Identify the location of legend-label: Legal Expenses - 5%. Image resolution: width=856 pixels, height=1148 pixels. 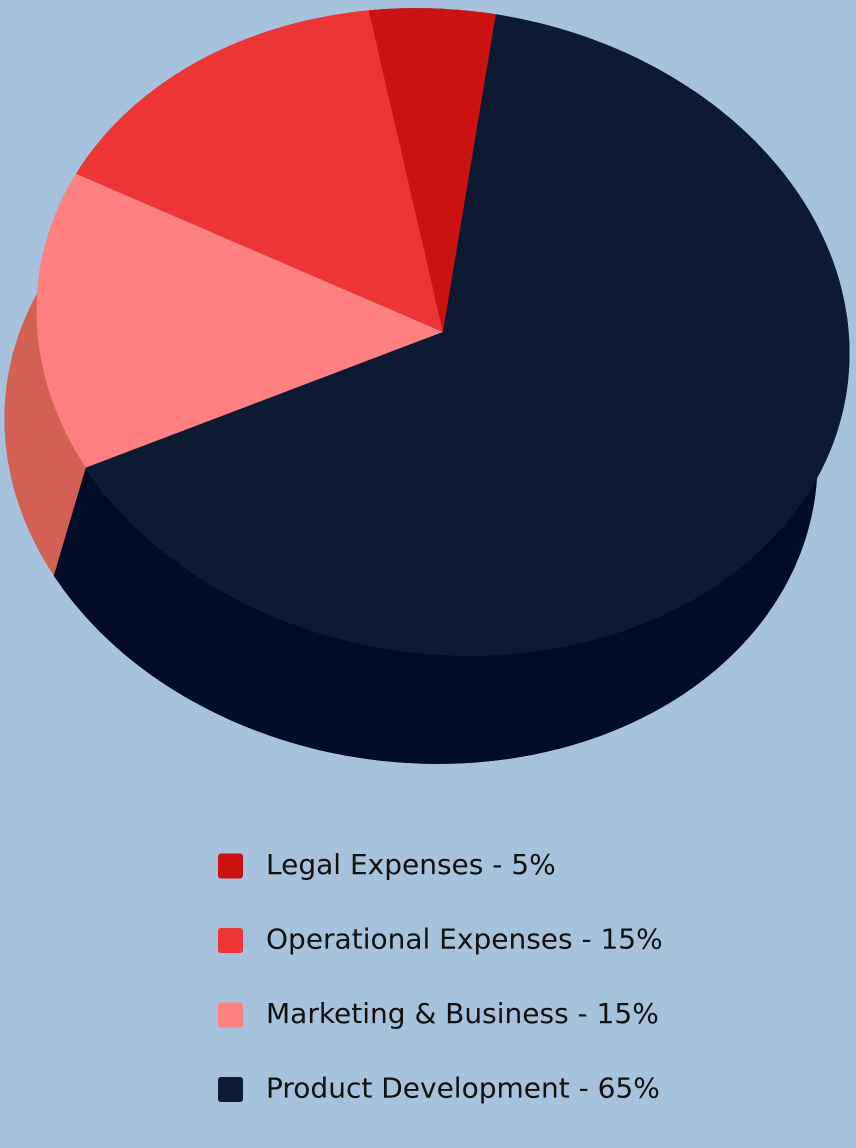
(411, 864).